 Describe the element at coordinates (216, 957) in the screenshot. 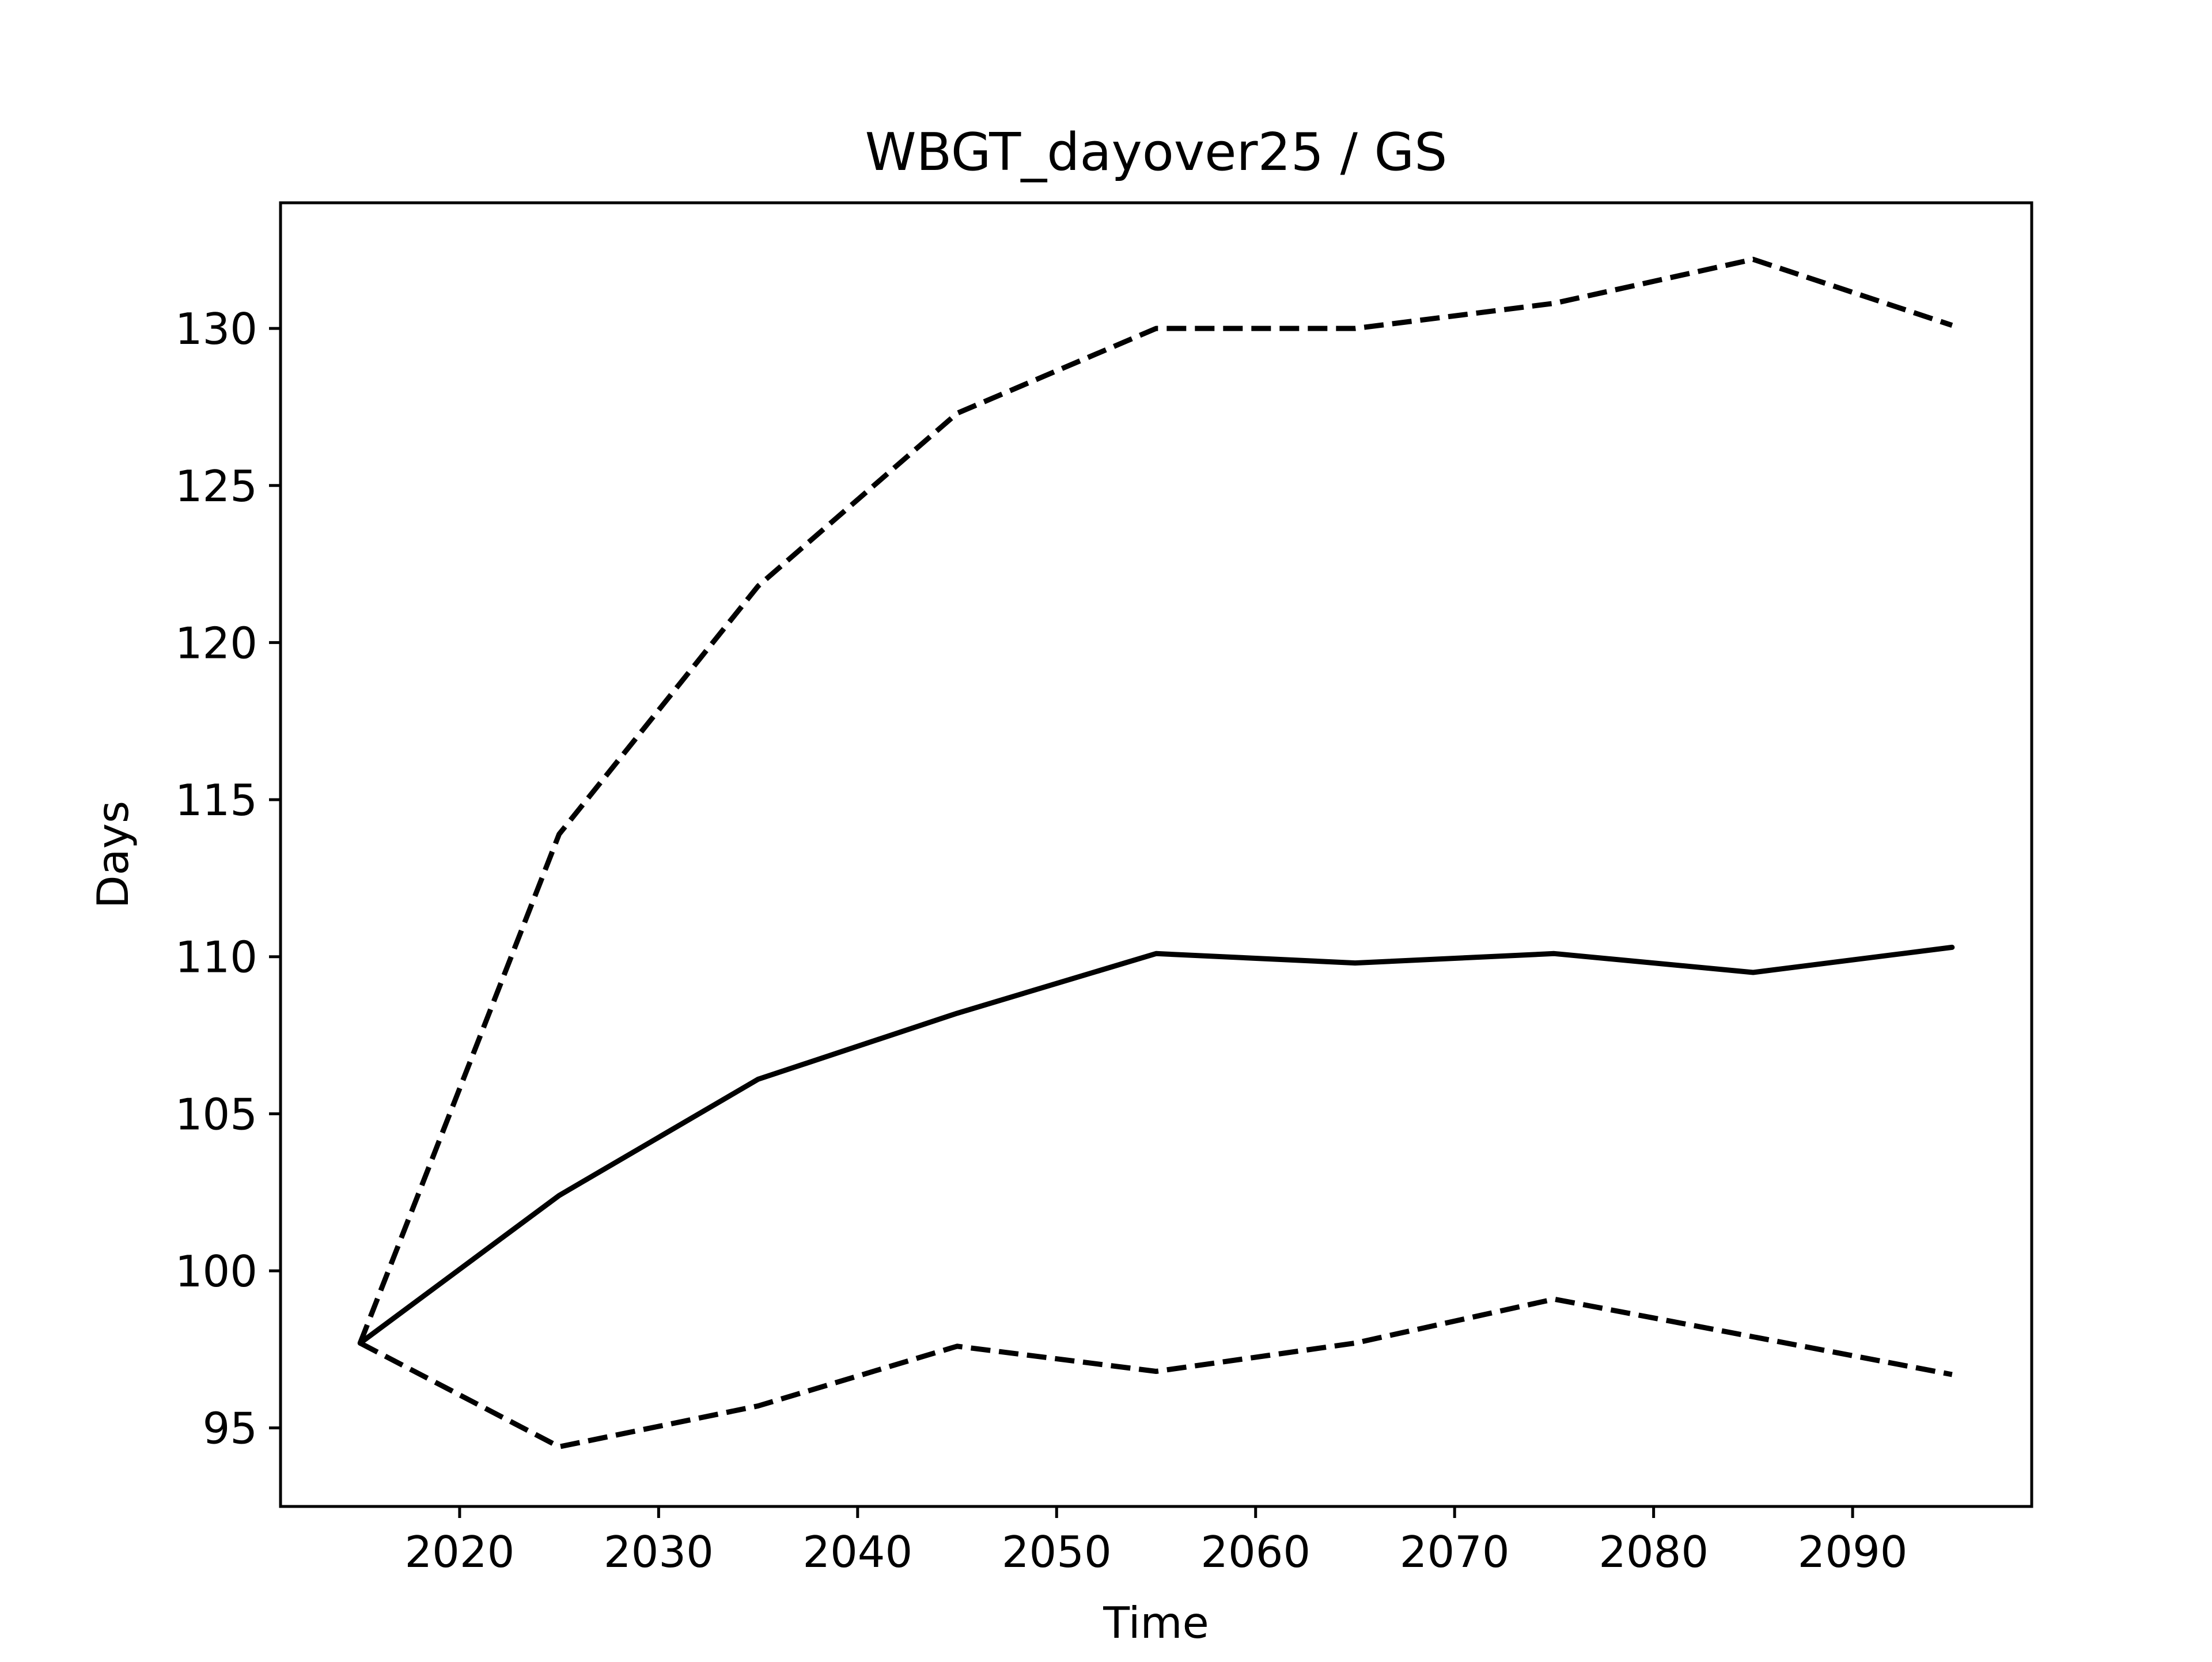

I see `y-tick-label: 110` at that location.